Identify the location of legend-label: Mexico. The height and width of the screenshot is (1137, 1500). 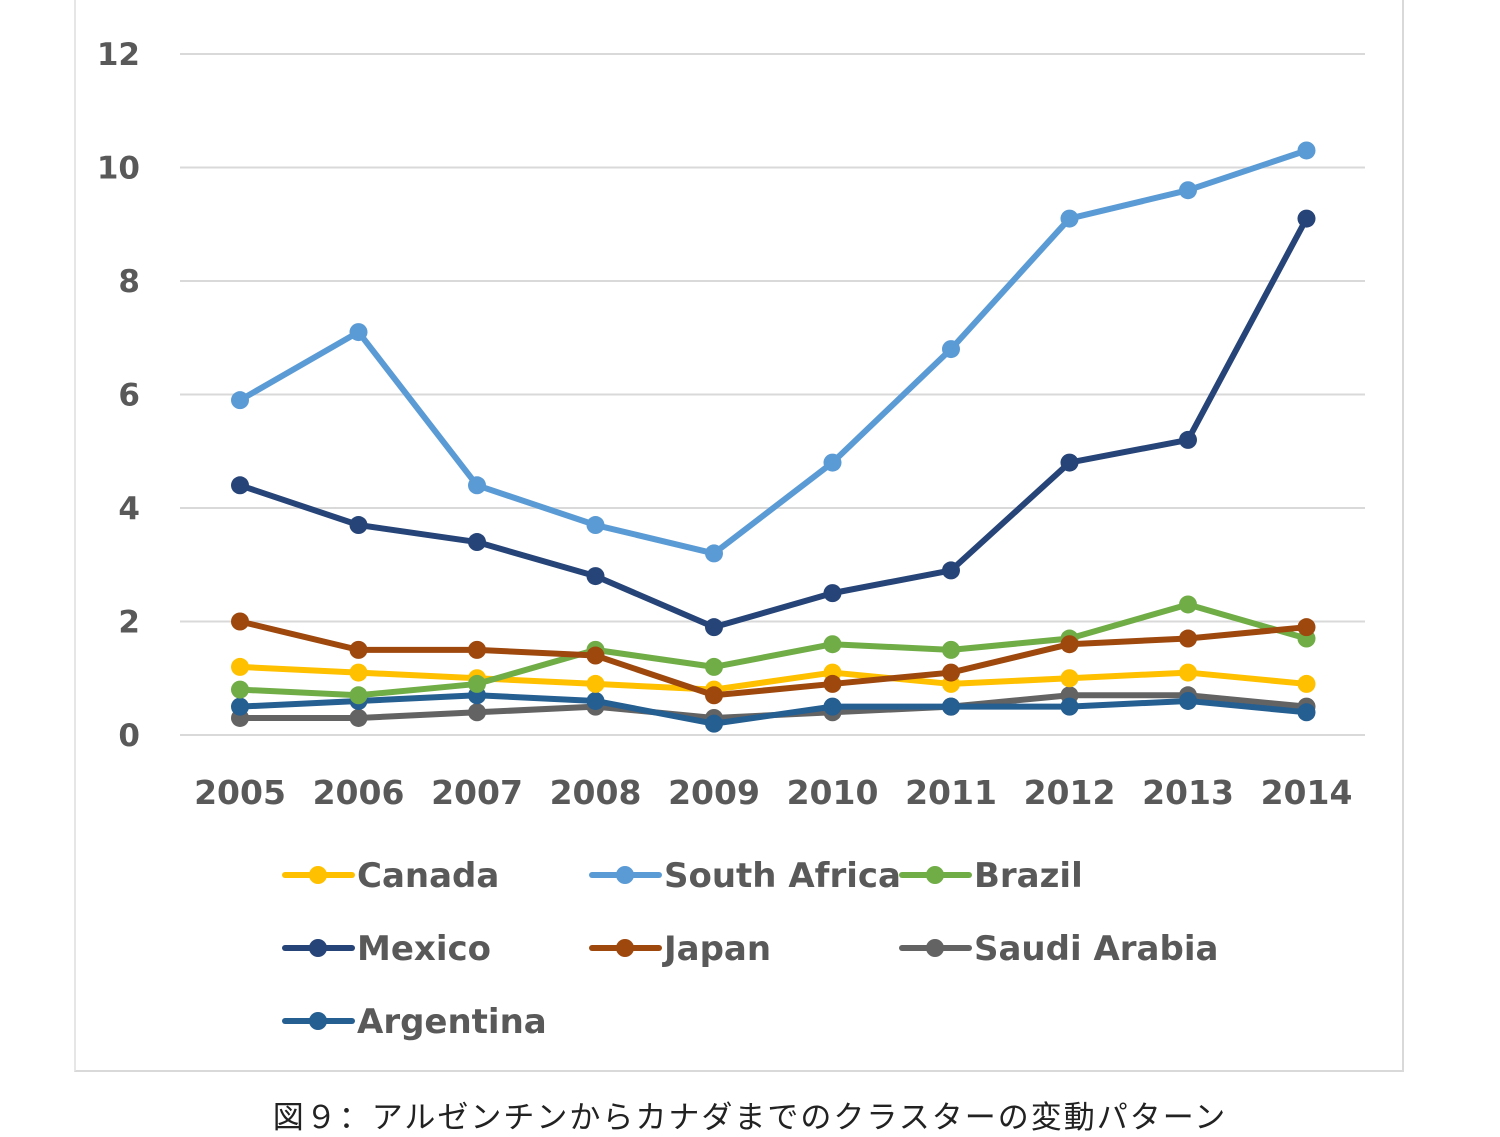
(424, 949).